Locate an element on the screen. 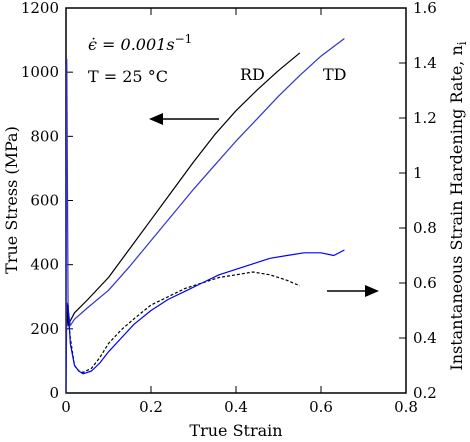  y-right-axis-label-sub: i is located at coordinates (462, 43).